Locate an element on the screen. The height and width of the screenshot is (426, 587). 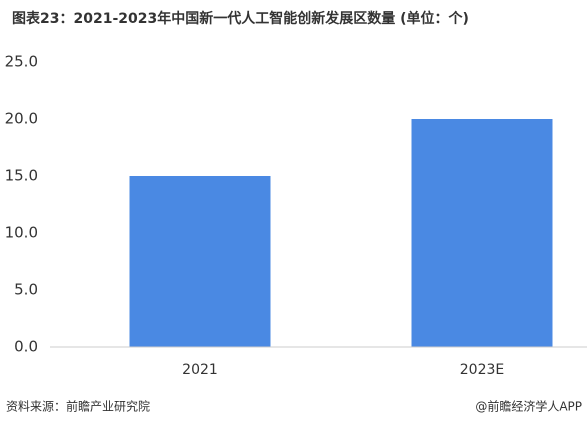
source: 资料来源：前瞻产业研究院 is located at coordinates (78, 406).